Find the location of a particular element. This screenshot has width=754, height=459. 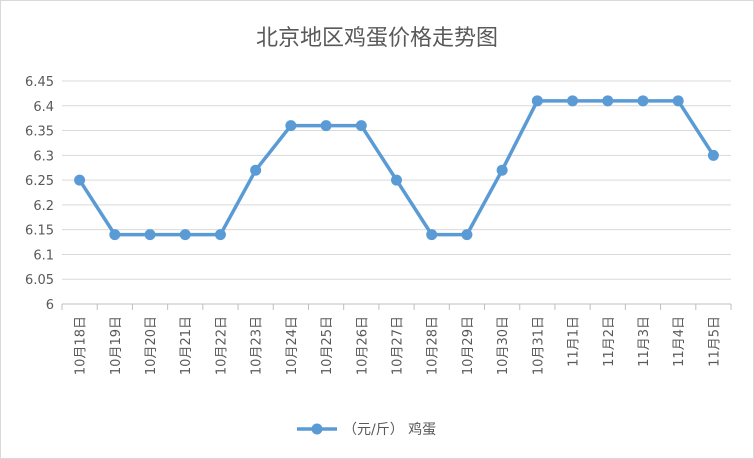

y-tick-label: 6.25 is located at coordinates (39, 181).